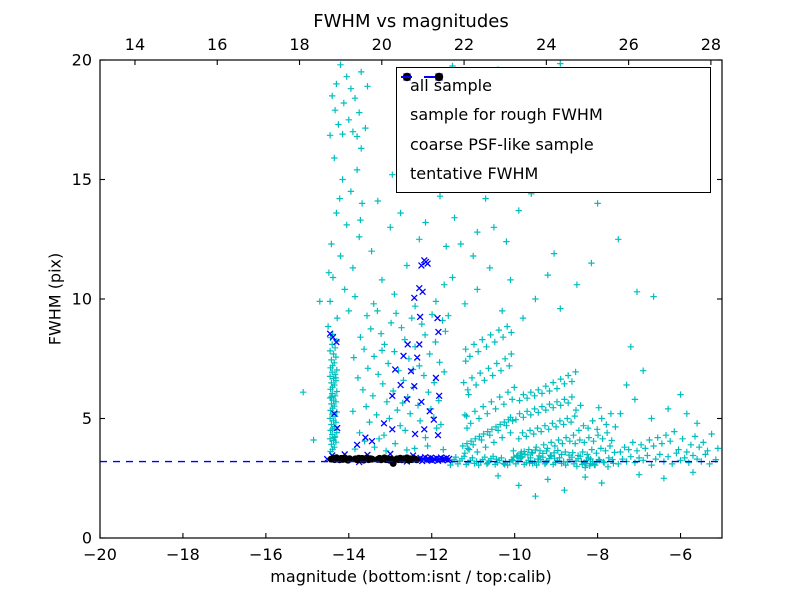 The image size is (800, 600). What do you see at coordinates (711, 44) in the screenshot?
I see `x-tick-label-top: 28` at bounding box center [711, 44].